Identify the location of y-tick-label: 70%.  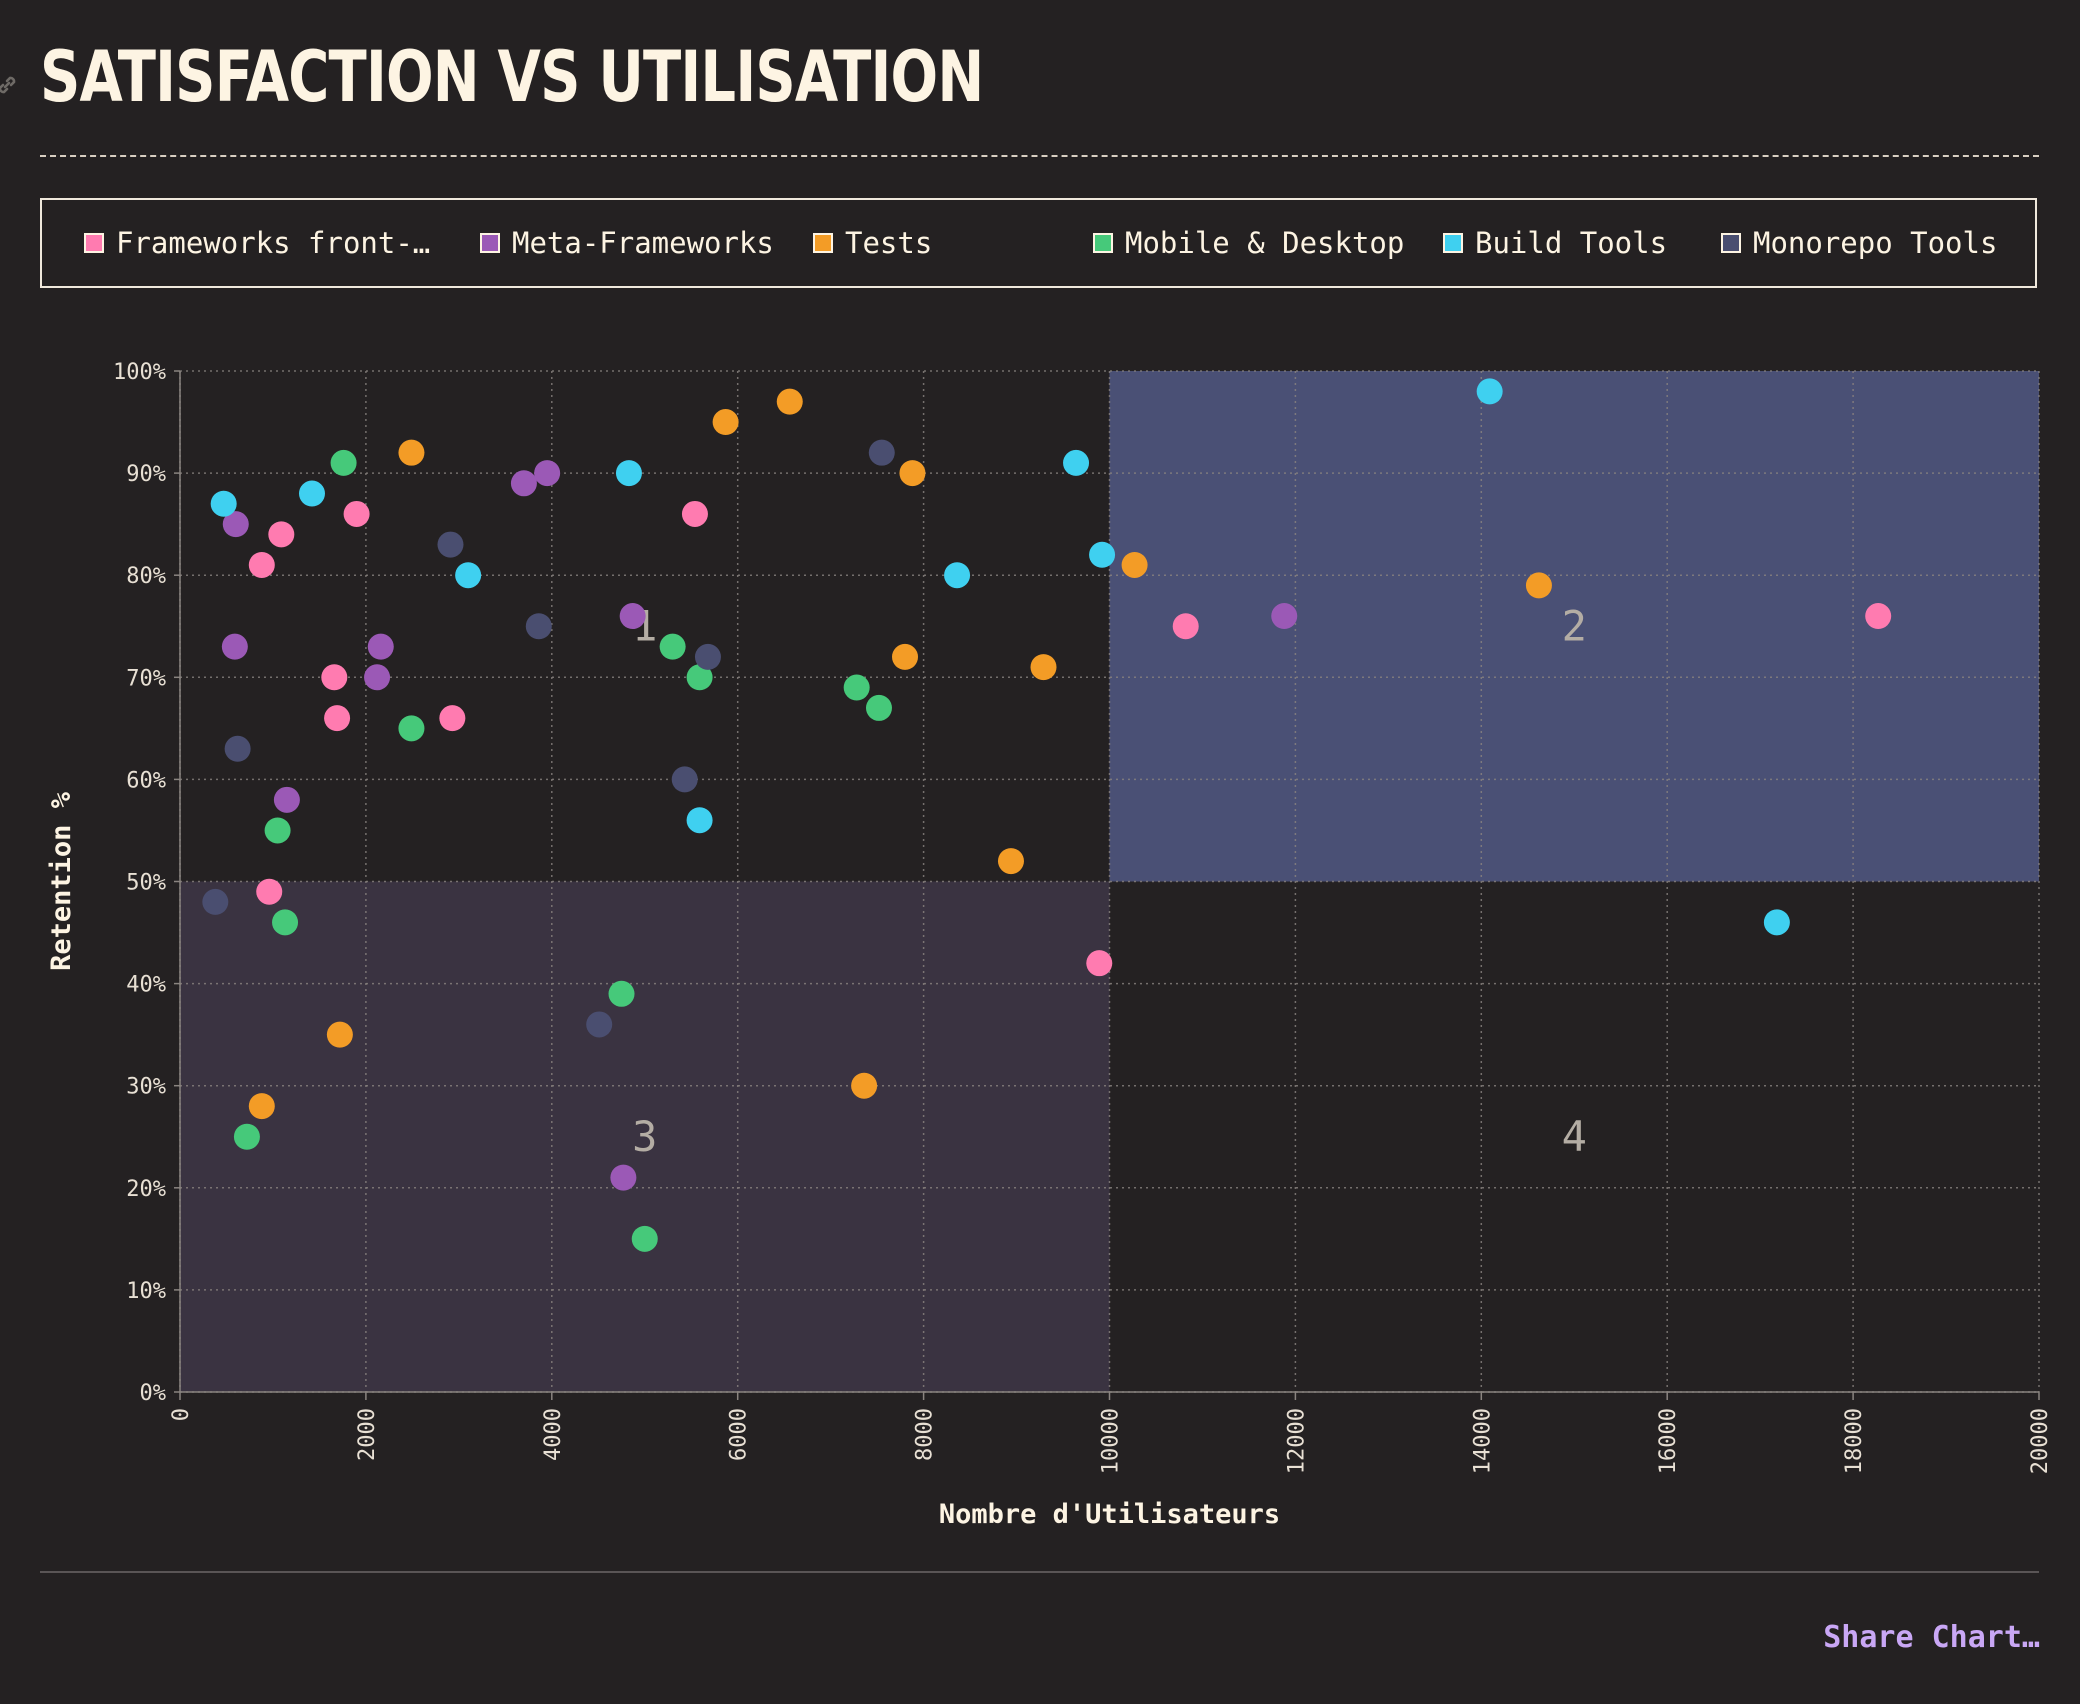
(146, 678).